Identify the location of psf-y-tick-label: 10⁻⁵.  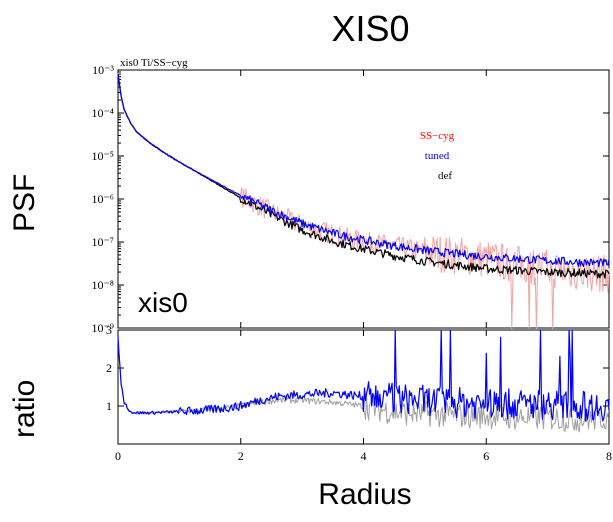
(102, 156).